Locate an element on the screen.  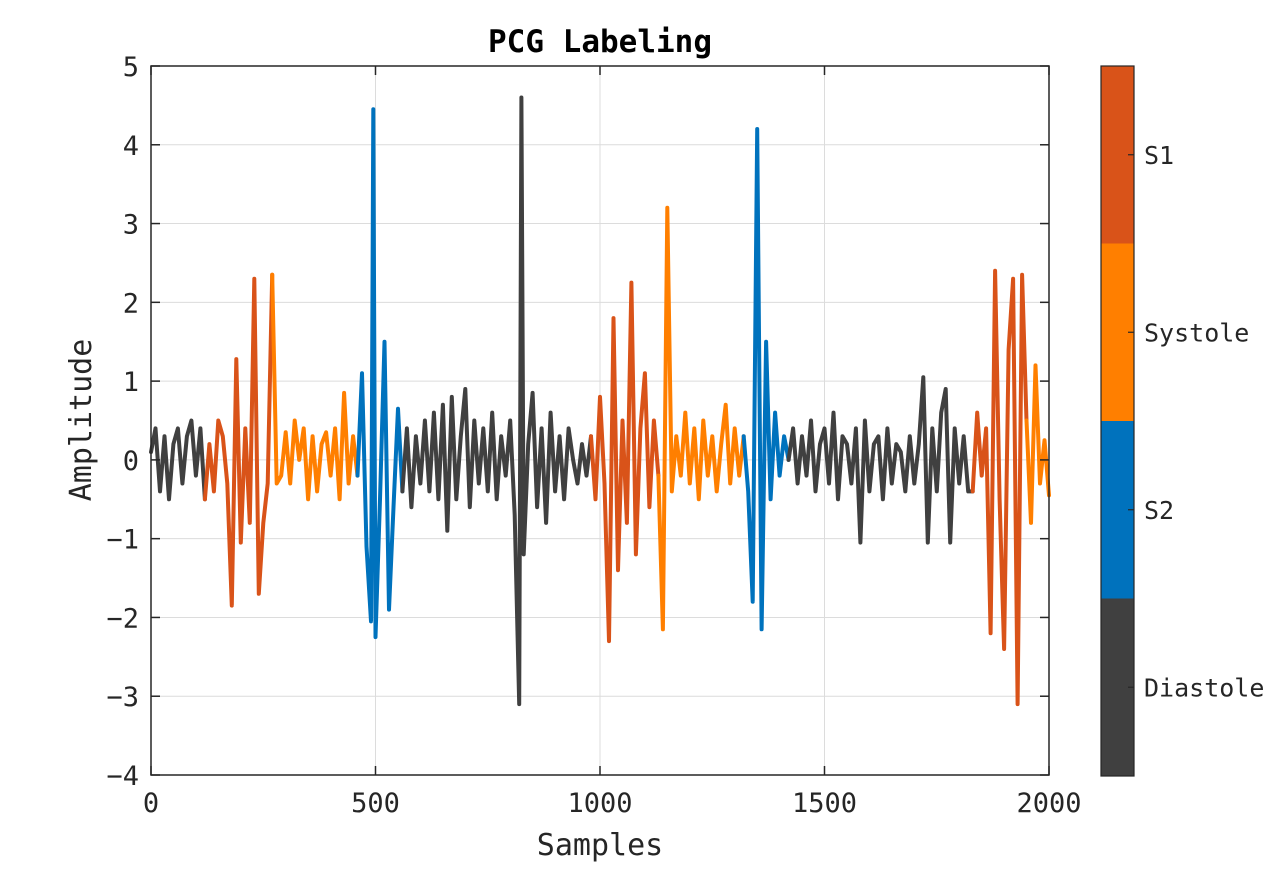
x-tick-label: 0 is located at coordinates (151, 803).